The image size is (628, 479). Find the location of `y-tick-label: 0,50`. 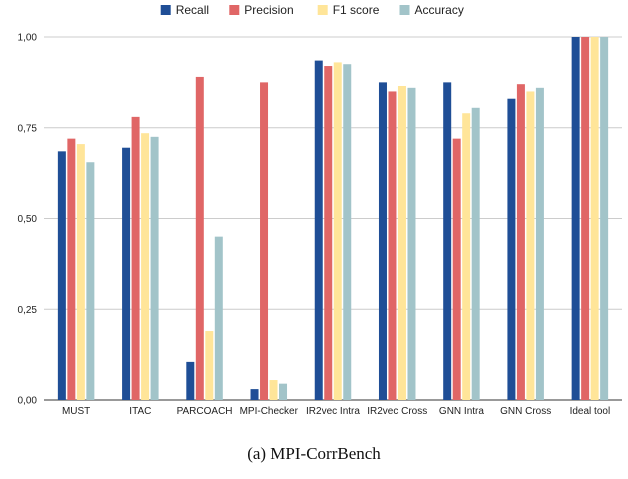

y-tick-label: 0,50 is located at coordinates (28, 219).